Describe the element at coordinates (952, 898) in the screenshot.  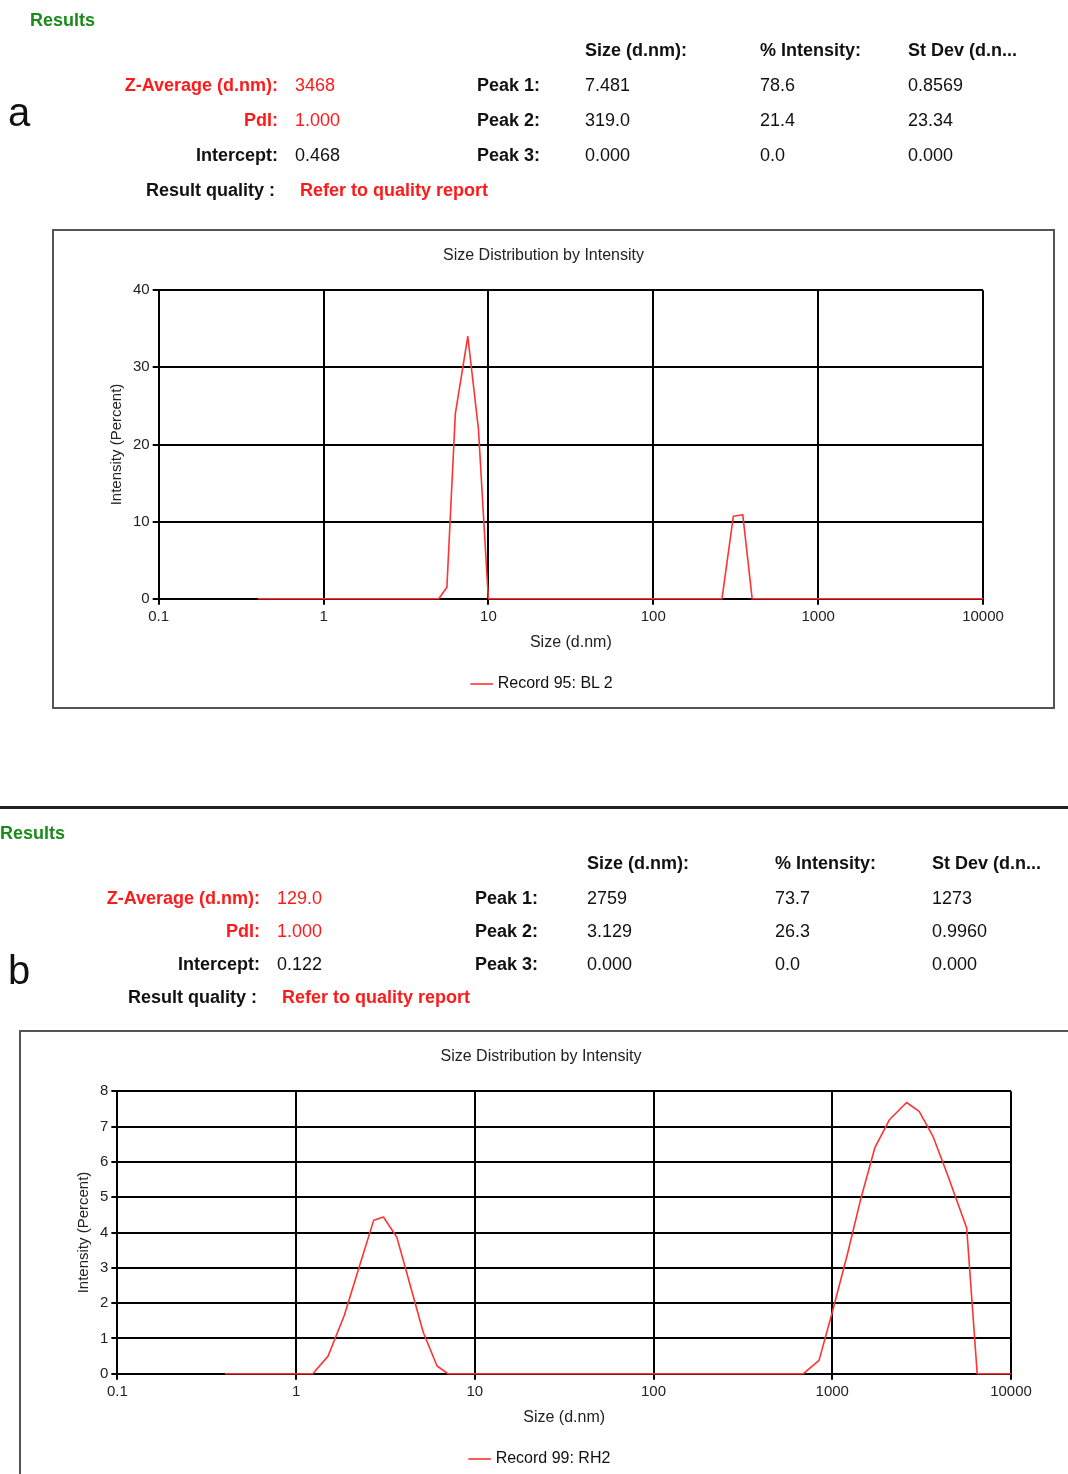
I see `text: 1273` at that location.